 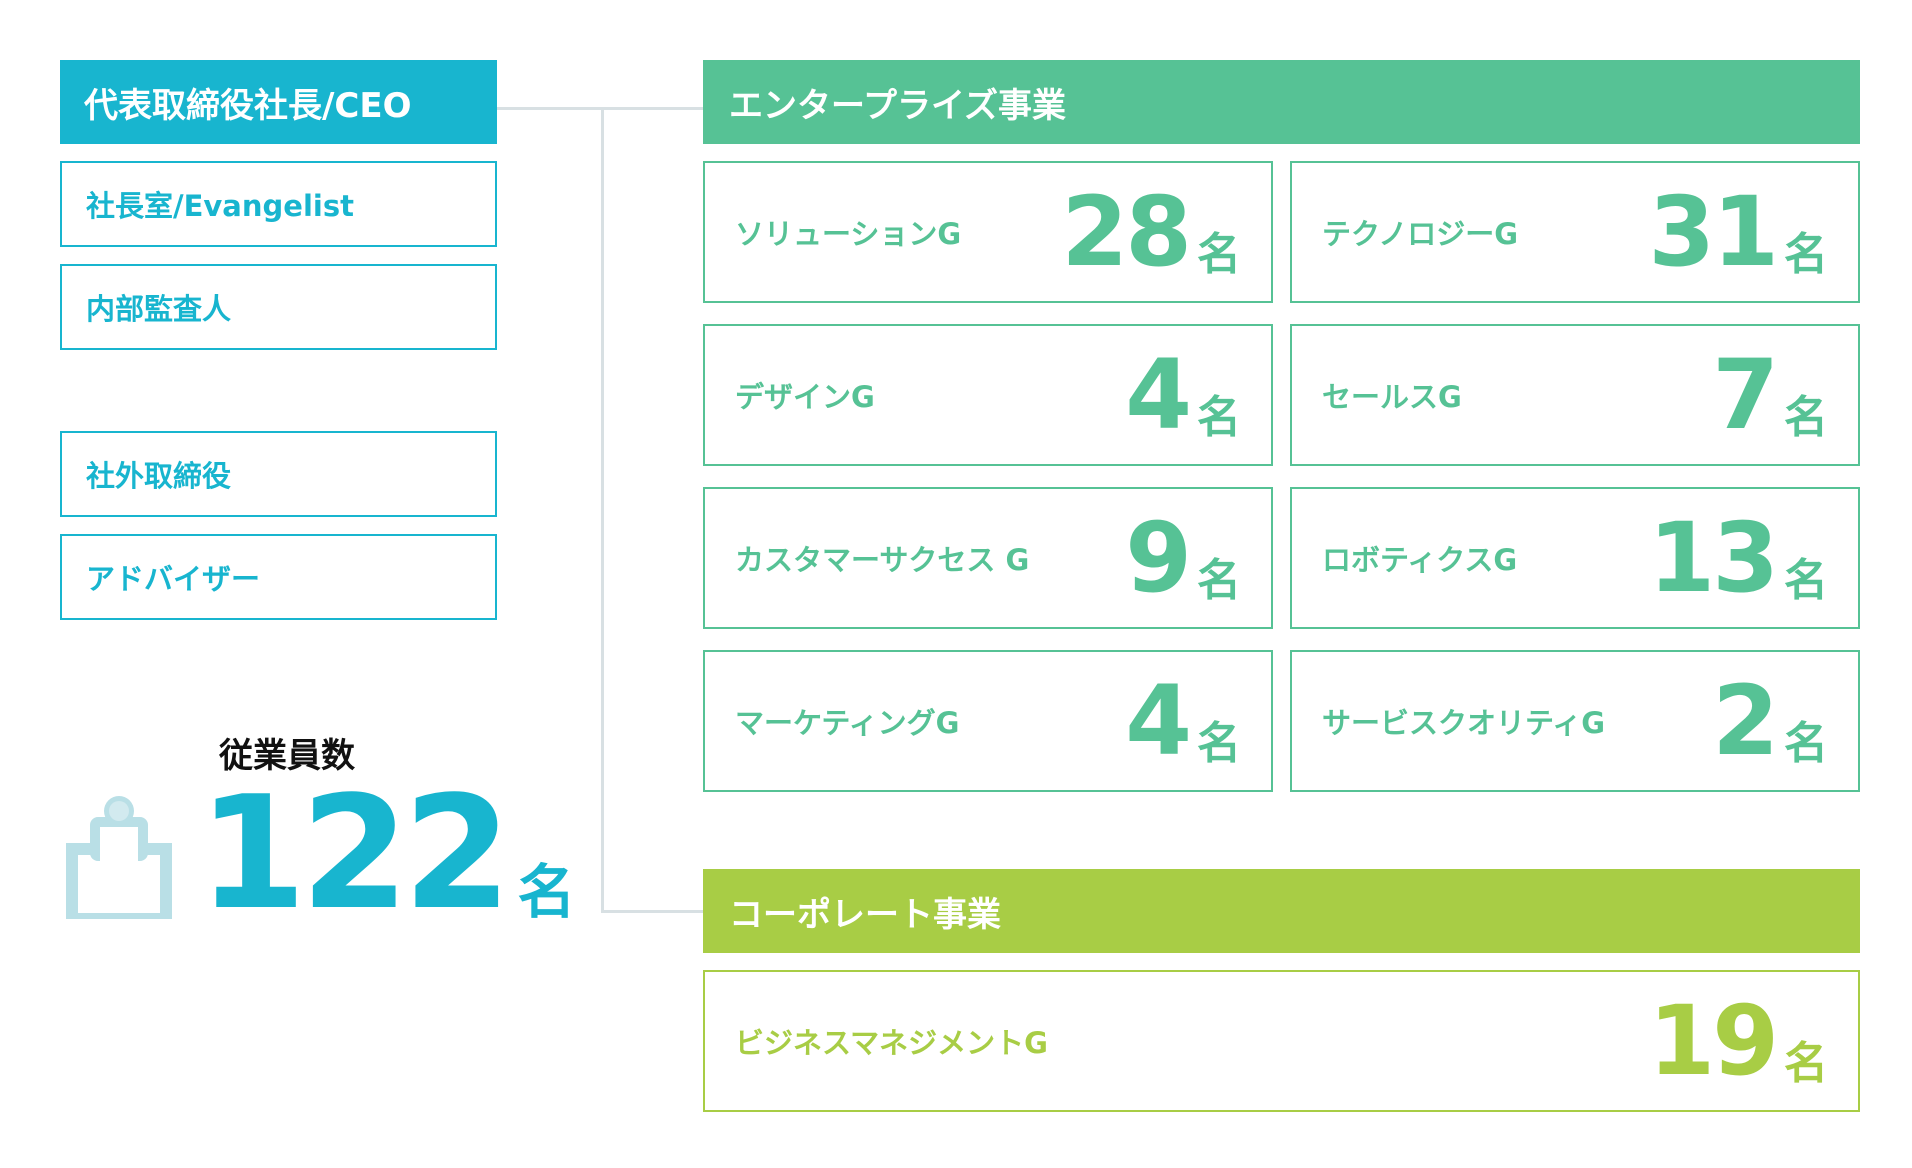 I want to click on employee-count-title: 従業員数, so click(x=287, y=756).